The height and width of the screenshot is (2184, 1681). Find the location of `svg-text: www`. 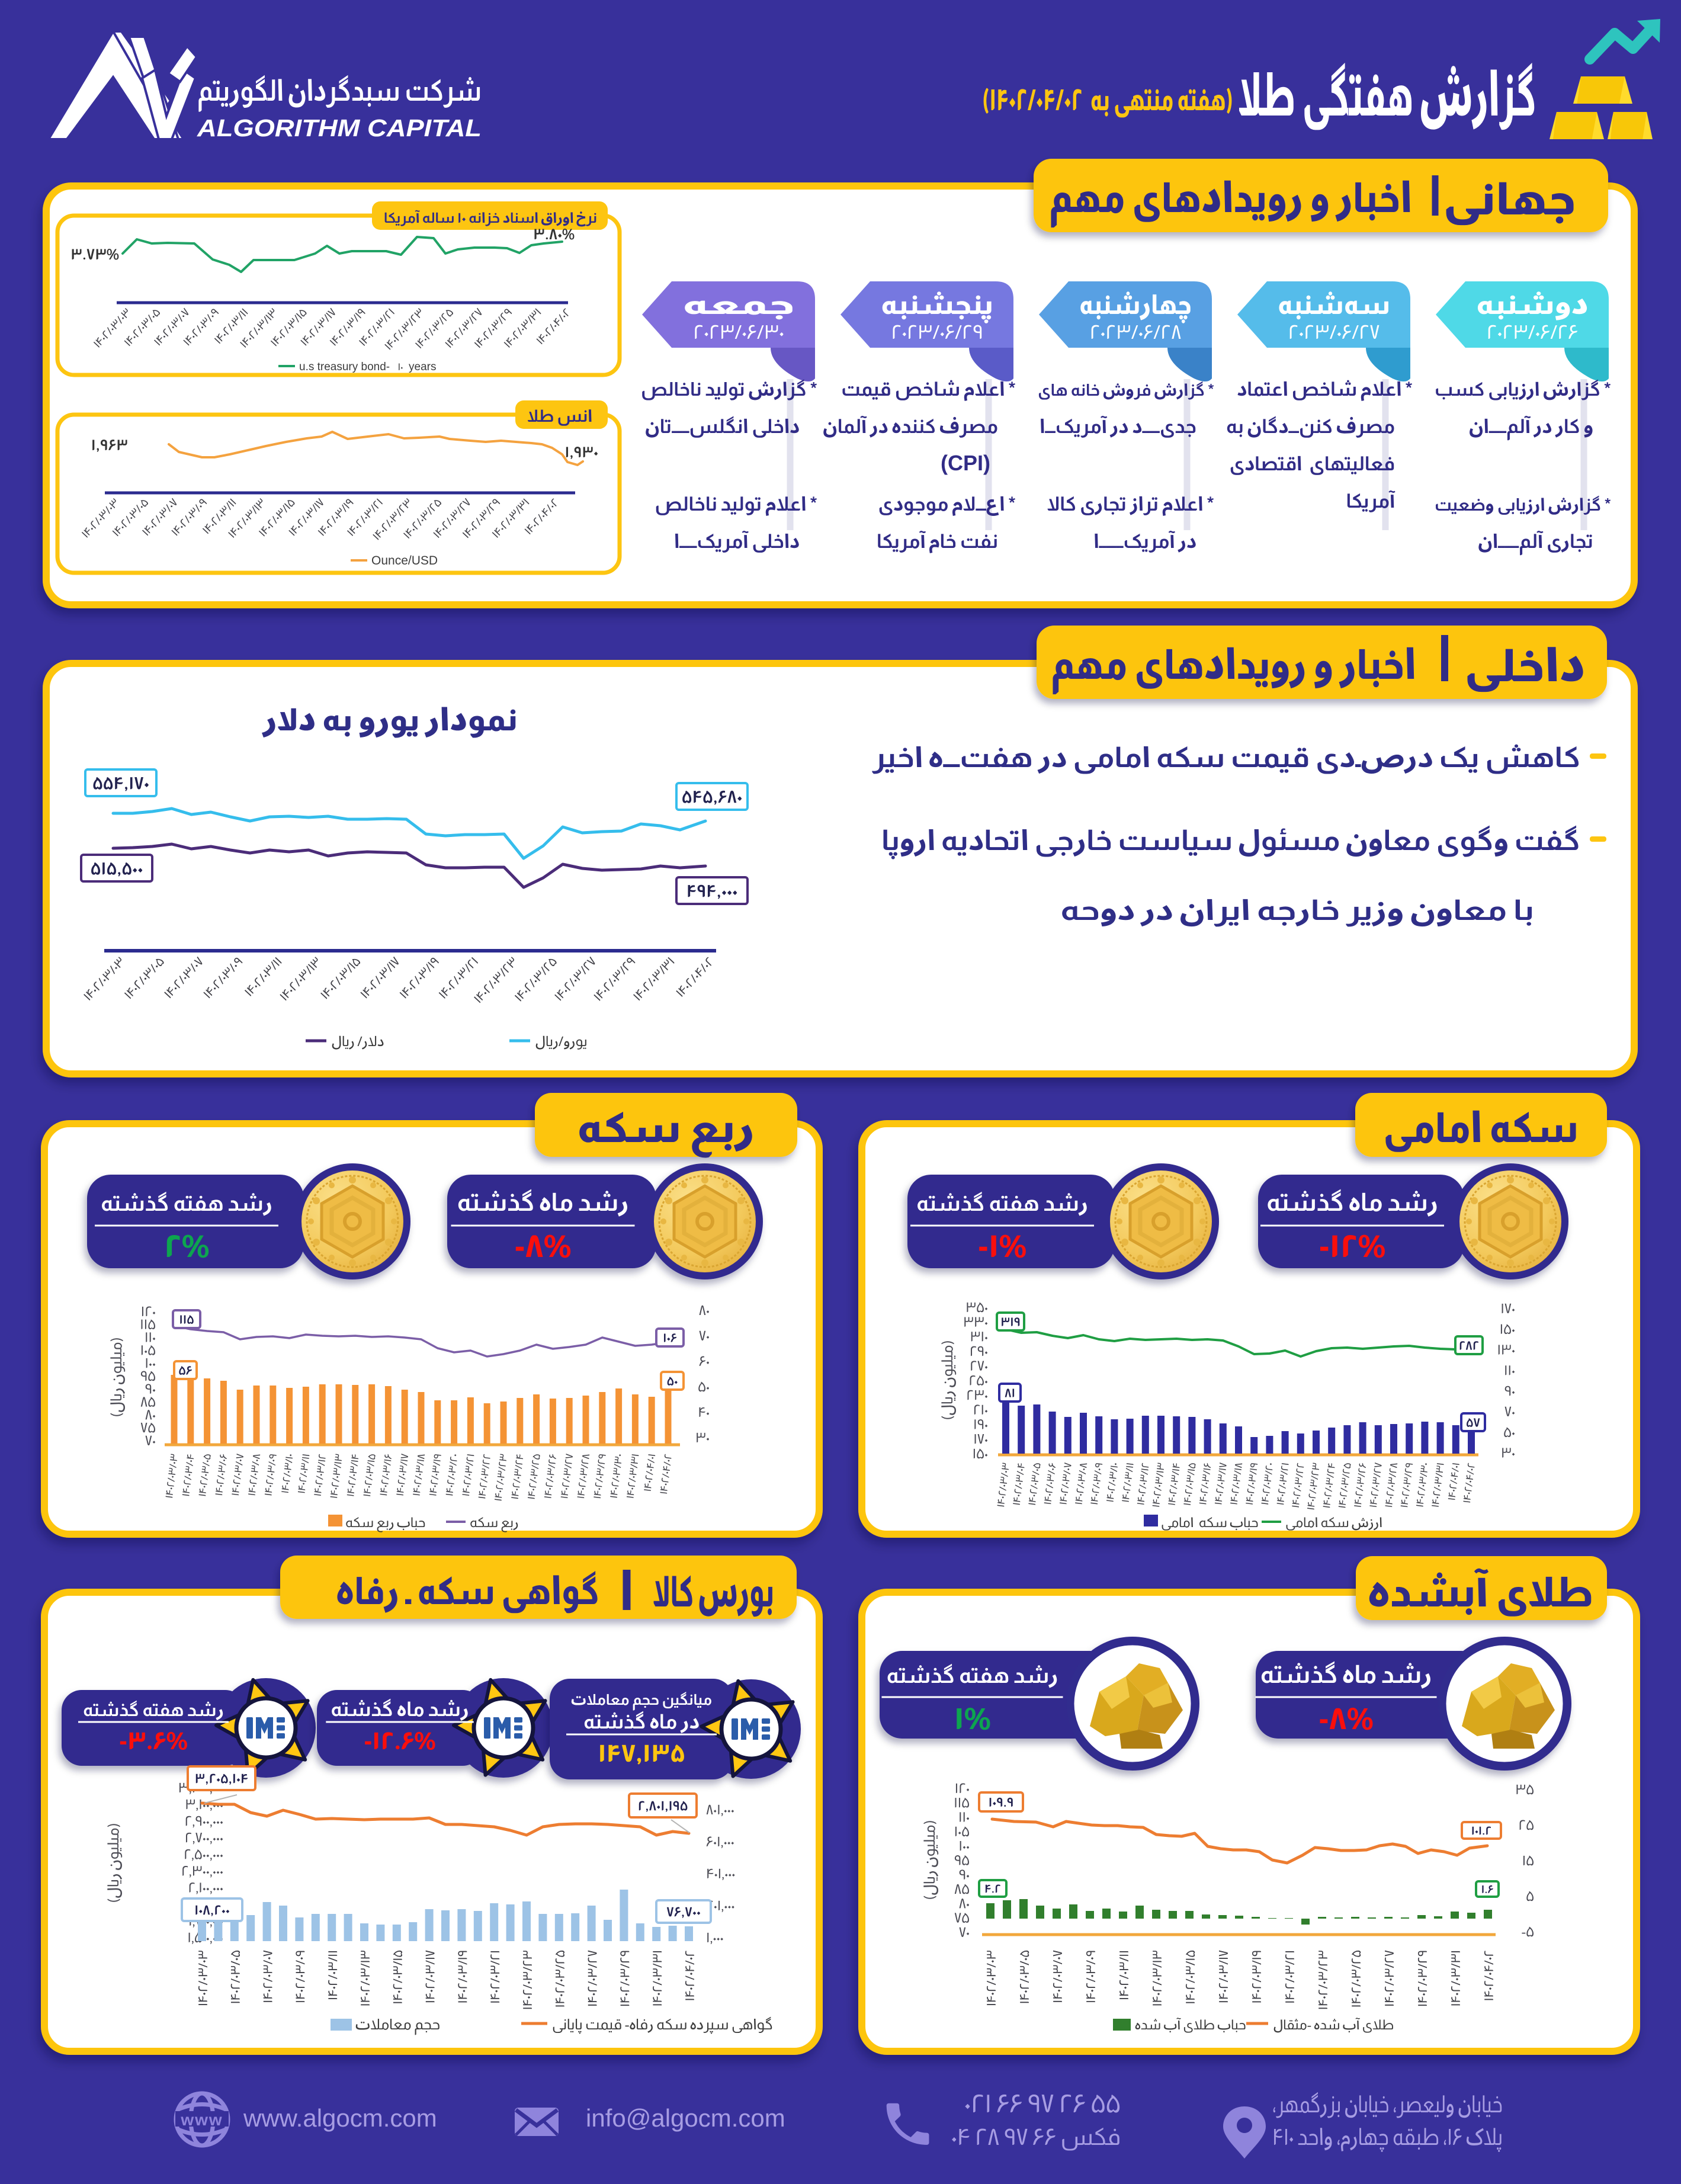

svg-text: www is located at coordinates (201, 2120).